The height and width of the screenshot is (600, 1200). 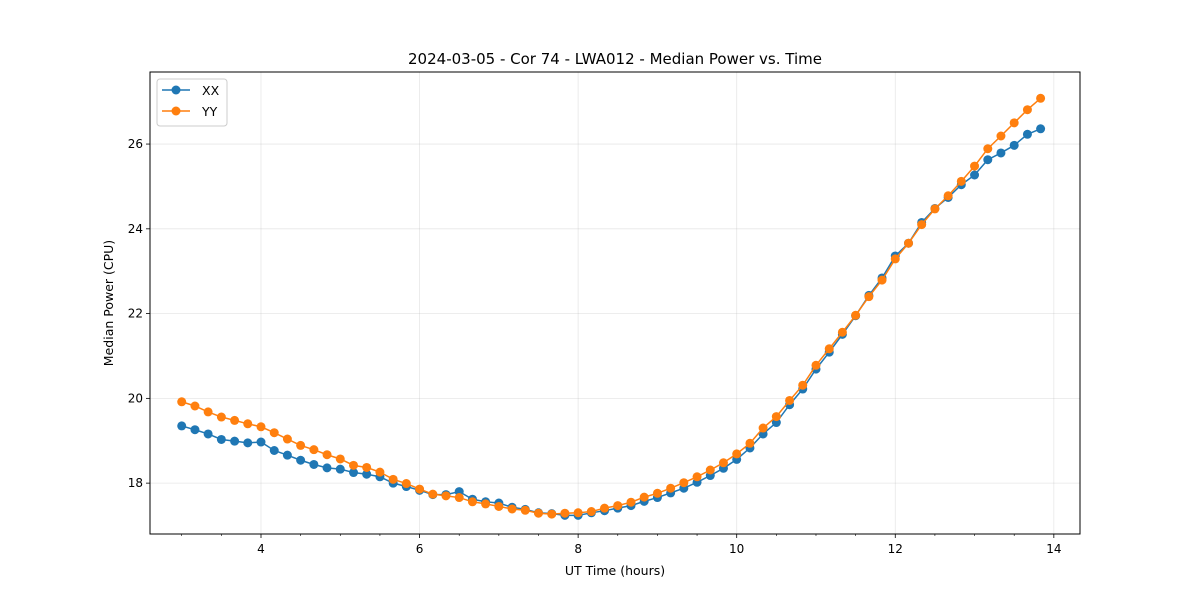 What do you see at coordinates (108, 303) in the screenshot?
I see `y-axis-label: Median Power (CPU)` at bounding box center [108, 303].